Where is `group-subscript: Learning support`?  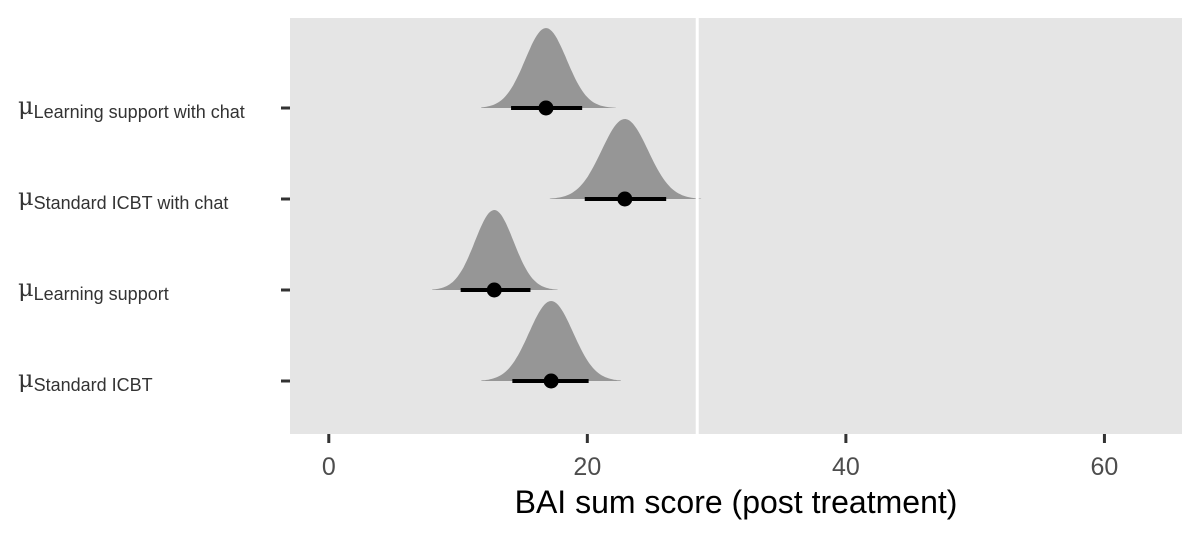 group-subscript: Learning support is located at coordinates (101, 294).